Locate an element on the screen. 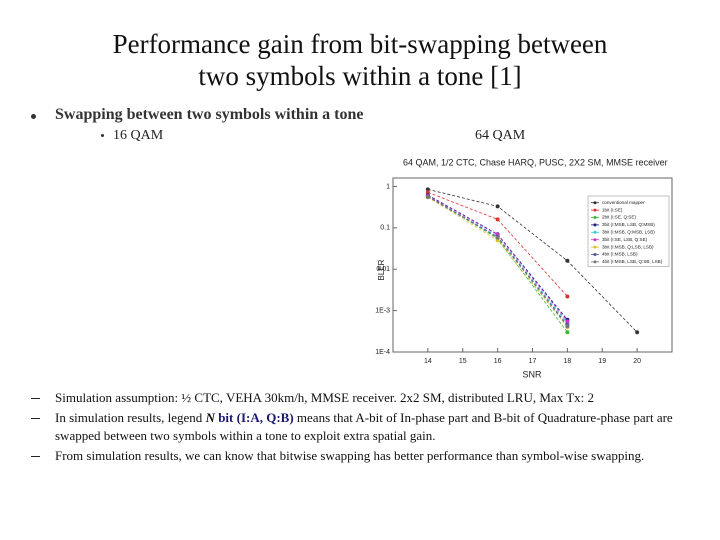 This screenshot has width=720, height=540. x-tick-label: 16 is located at coordinates (498, 361).